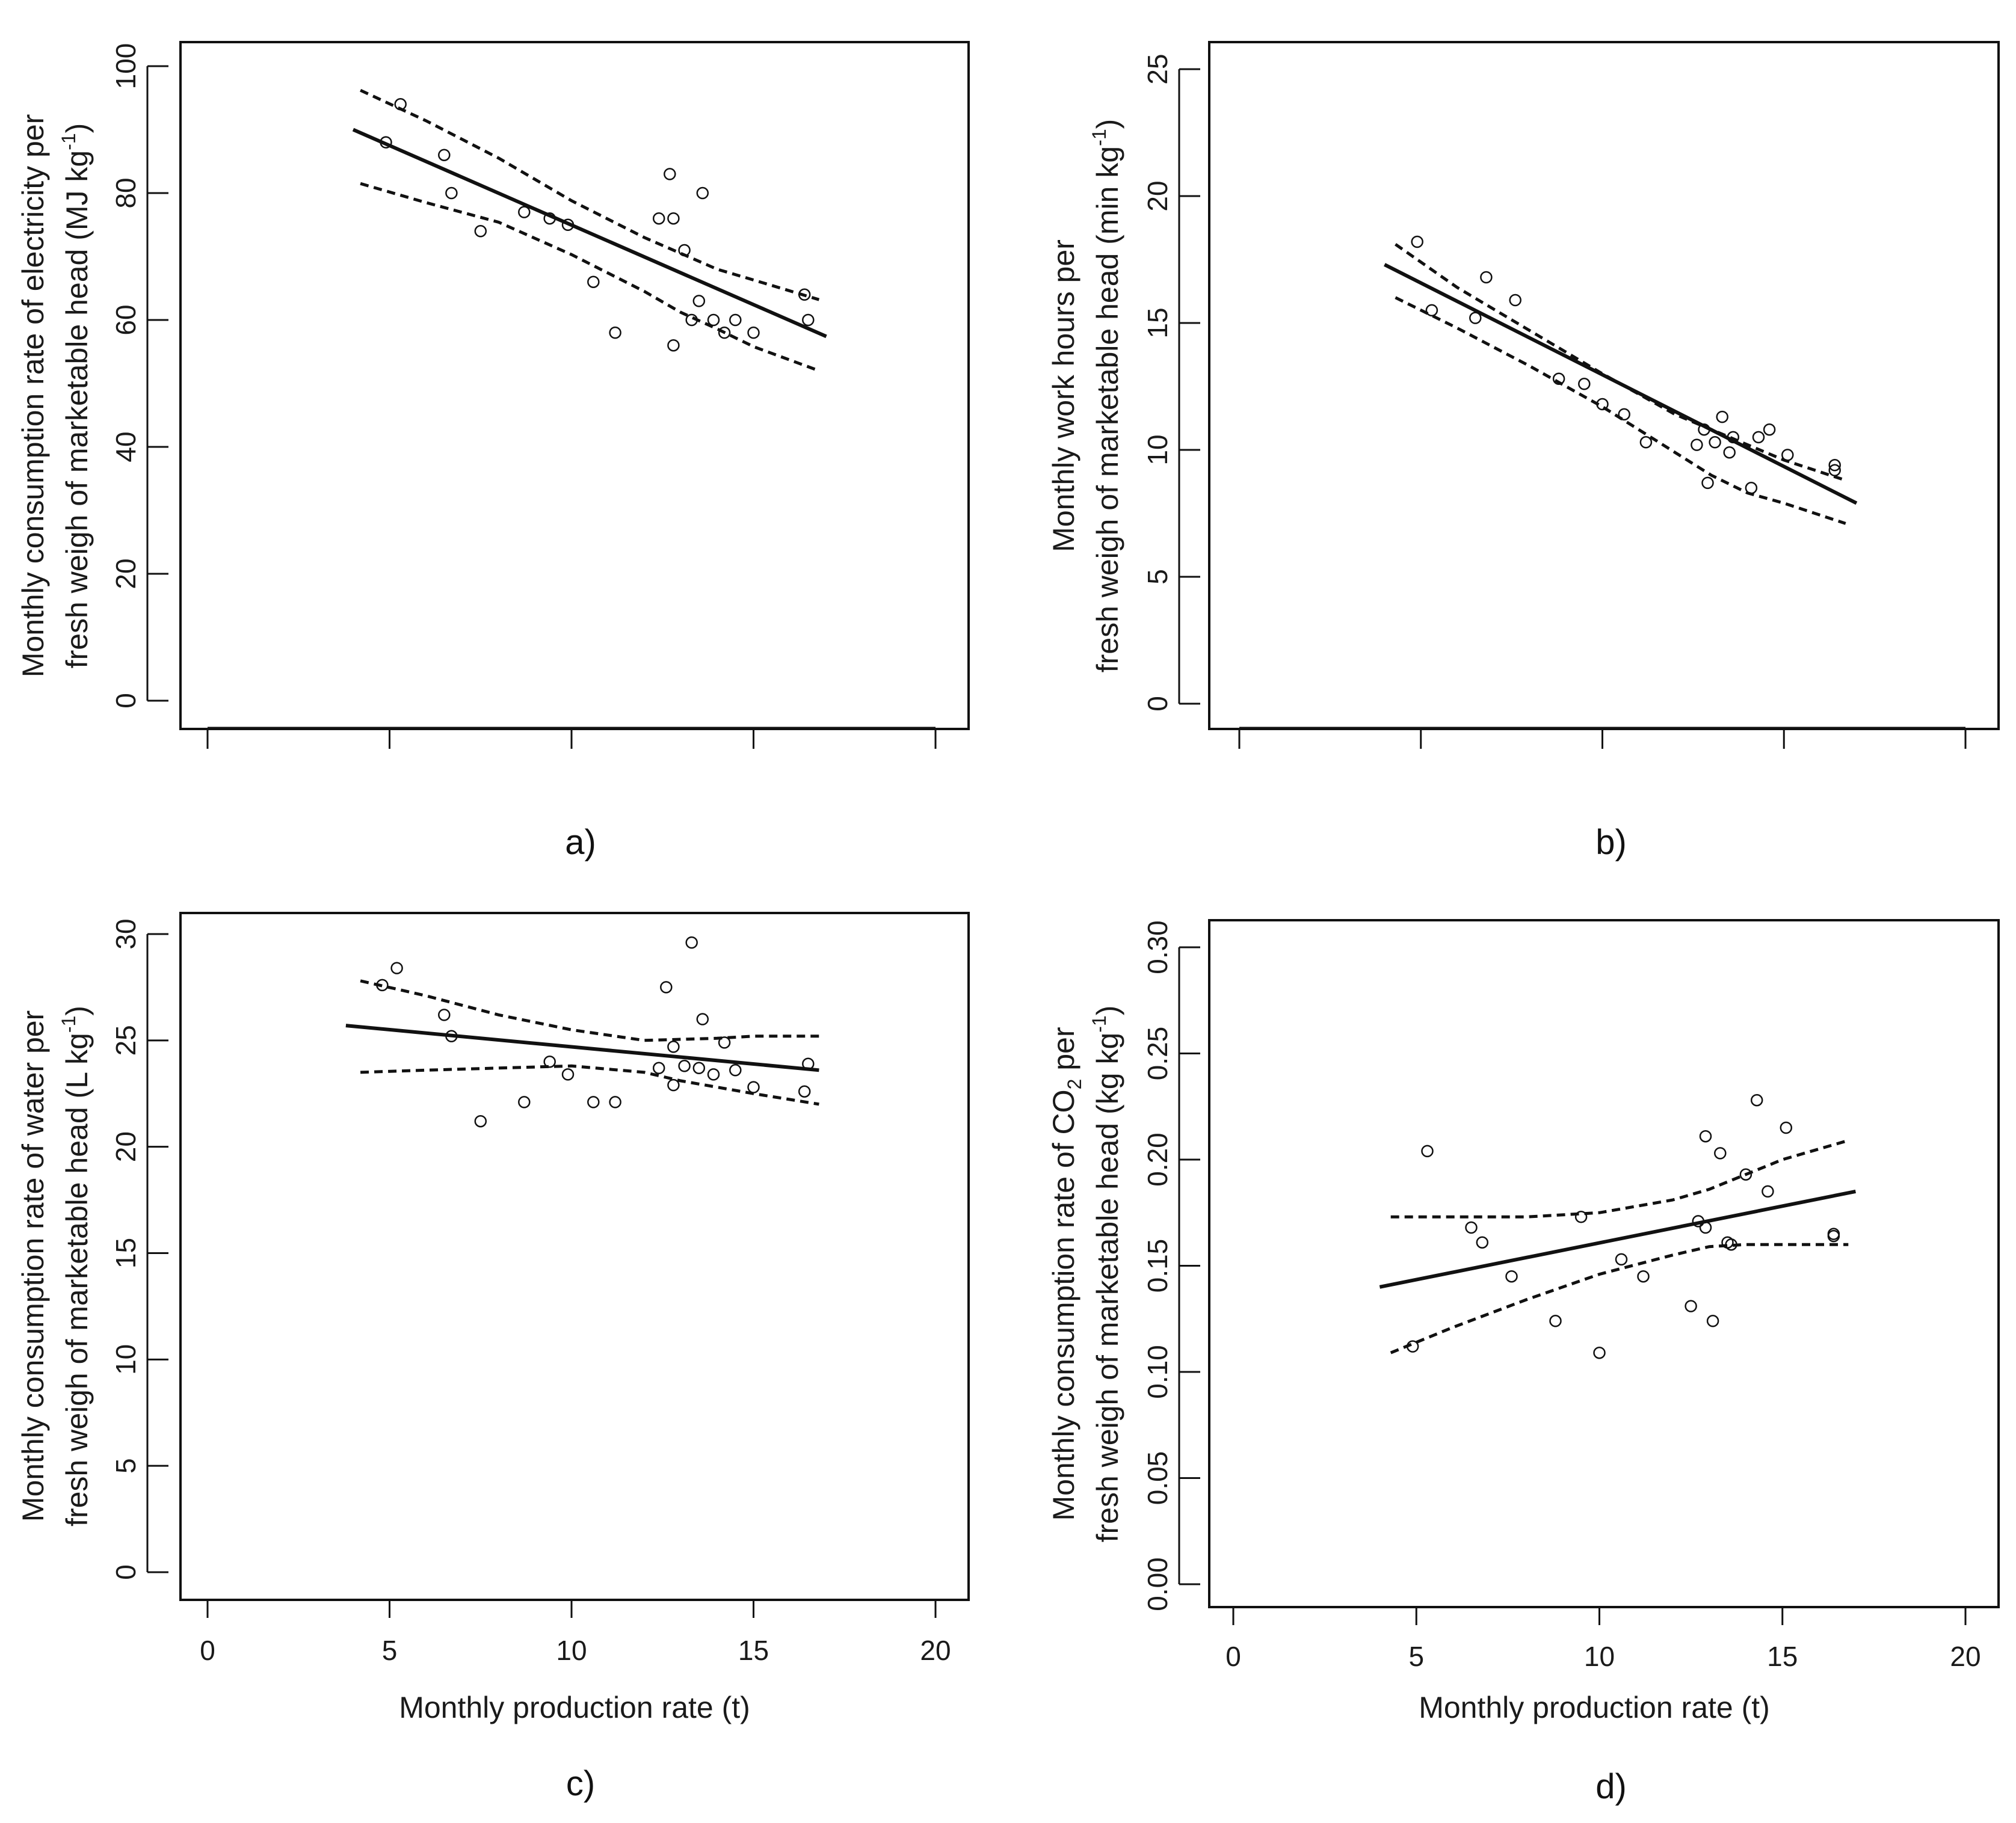 The image size is (2016, 1823). Describe the element at coordinates (574, 1256) in the screenshot. I see `panel-c-frame` at that location.